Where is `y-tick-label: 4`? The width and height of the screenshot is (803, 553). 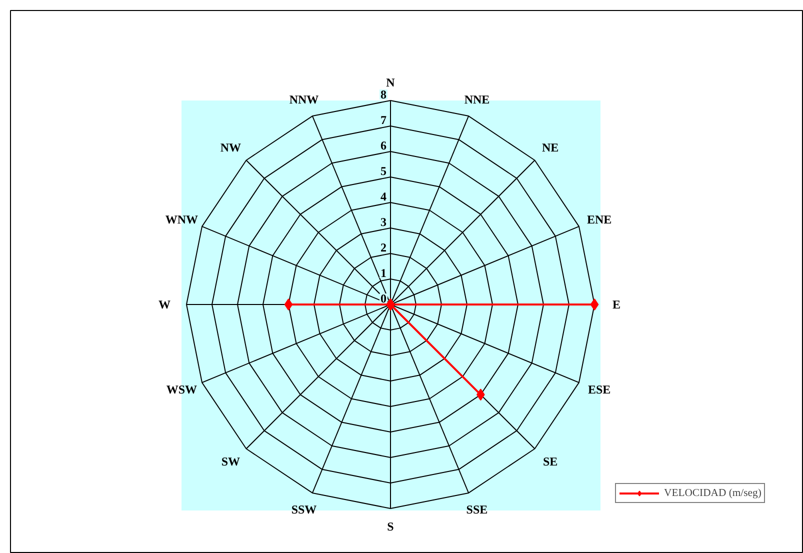
y-tick-label: 4 is located at coordinates (383, 197).